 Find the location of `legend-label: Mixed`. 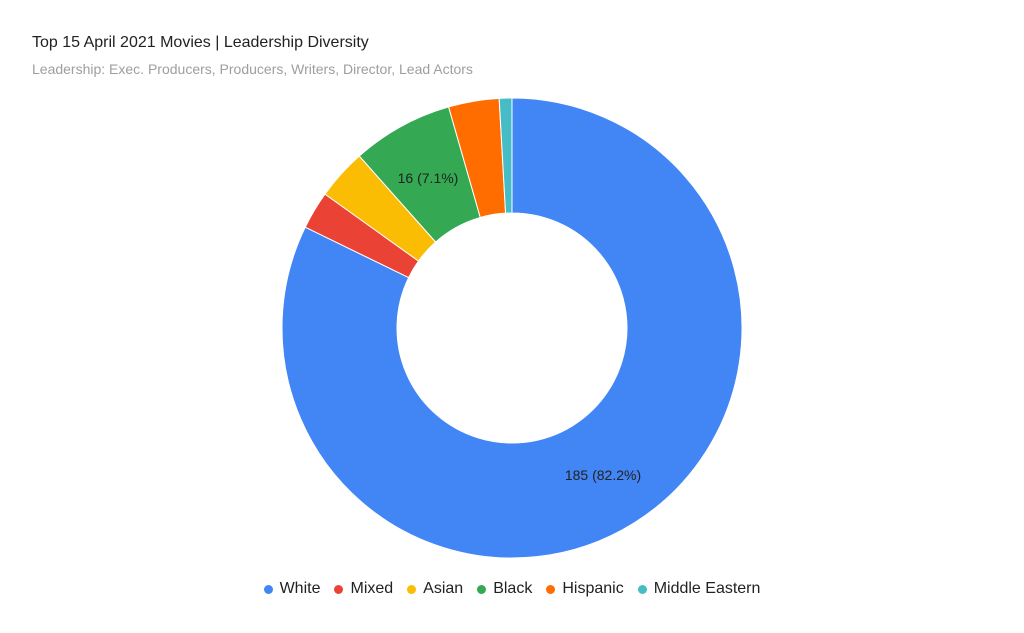

legend-label: Mixed is located at coordinates (372, 588).